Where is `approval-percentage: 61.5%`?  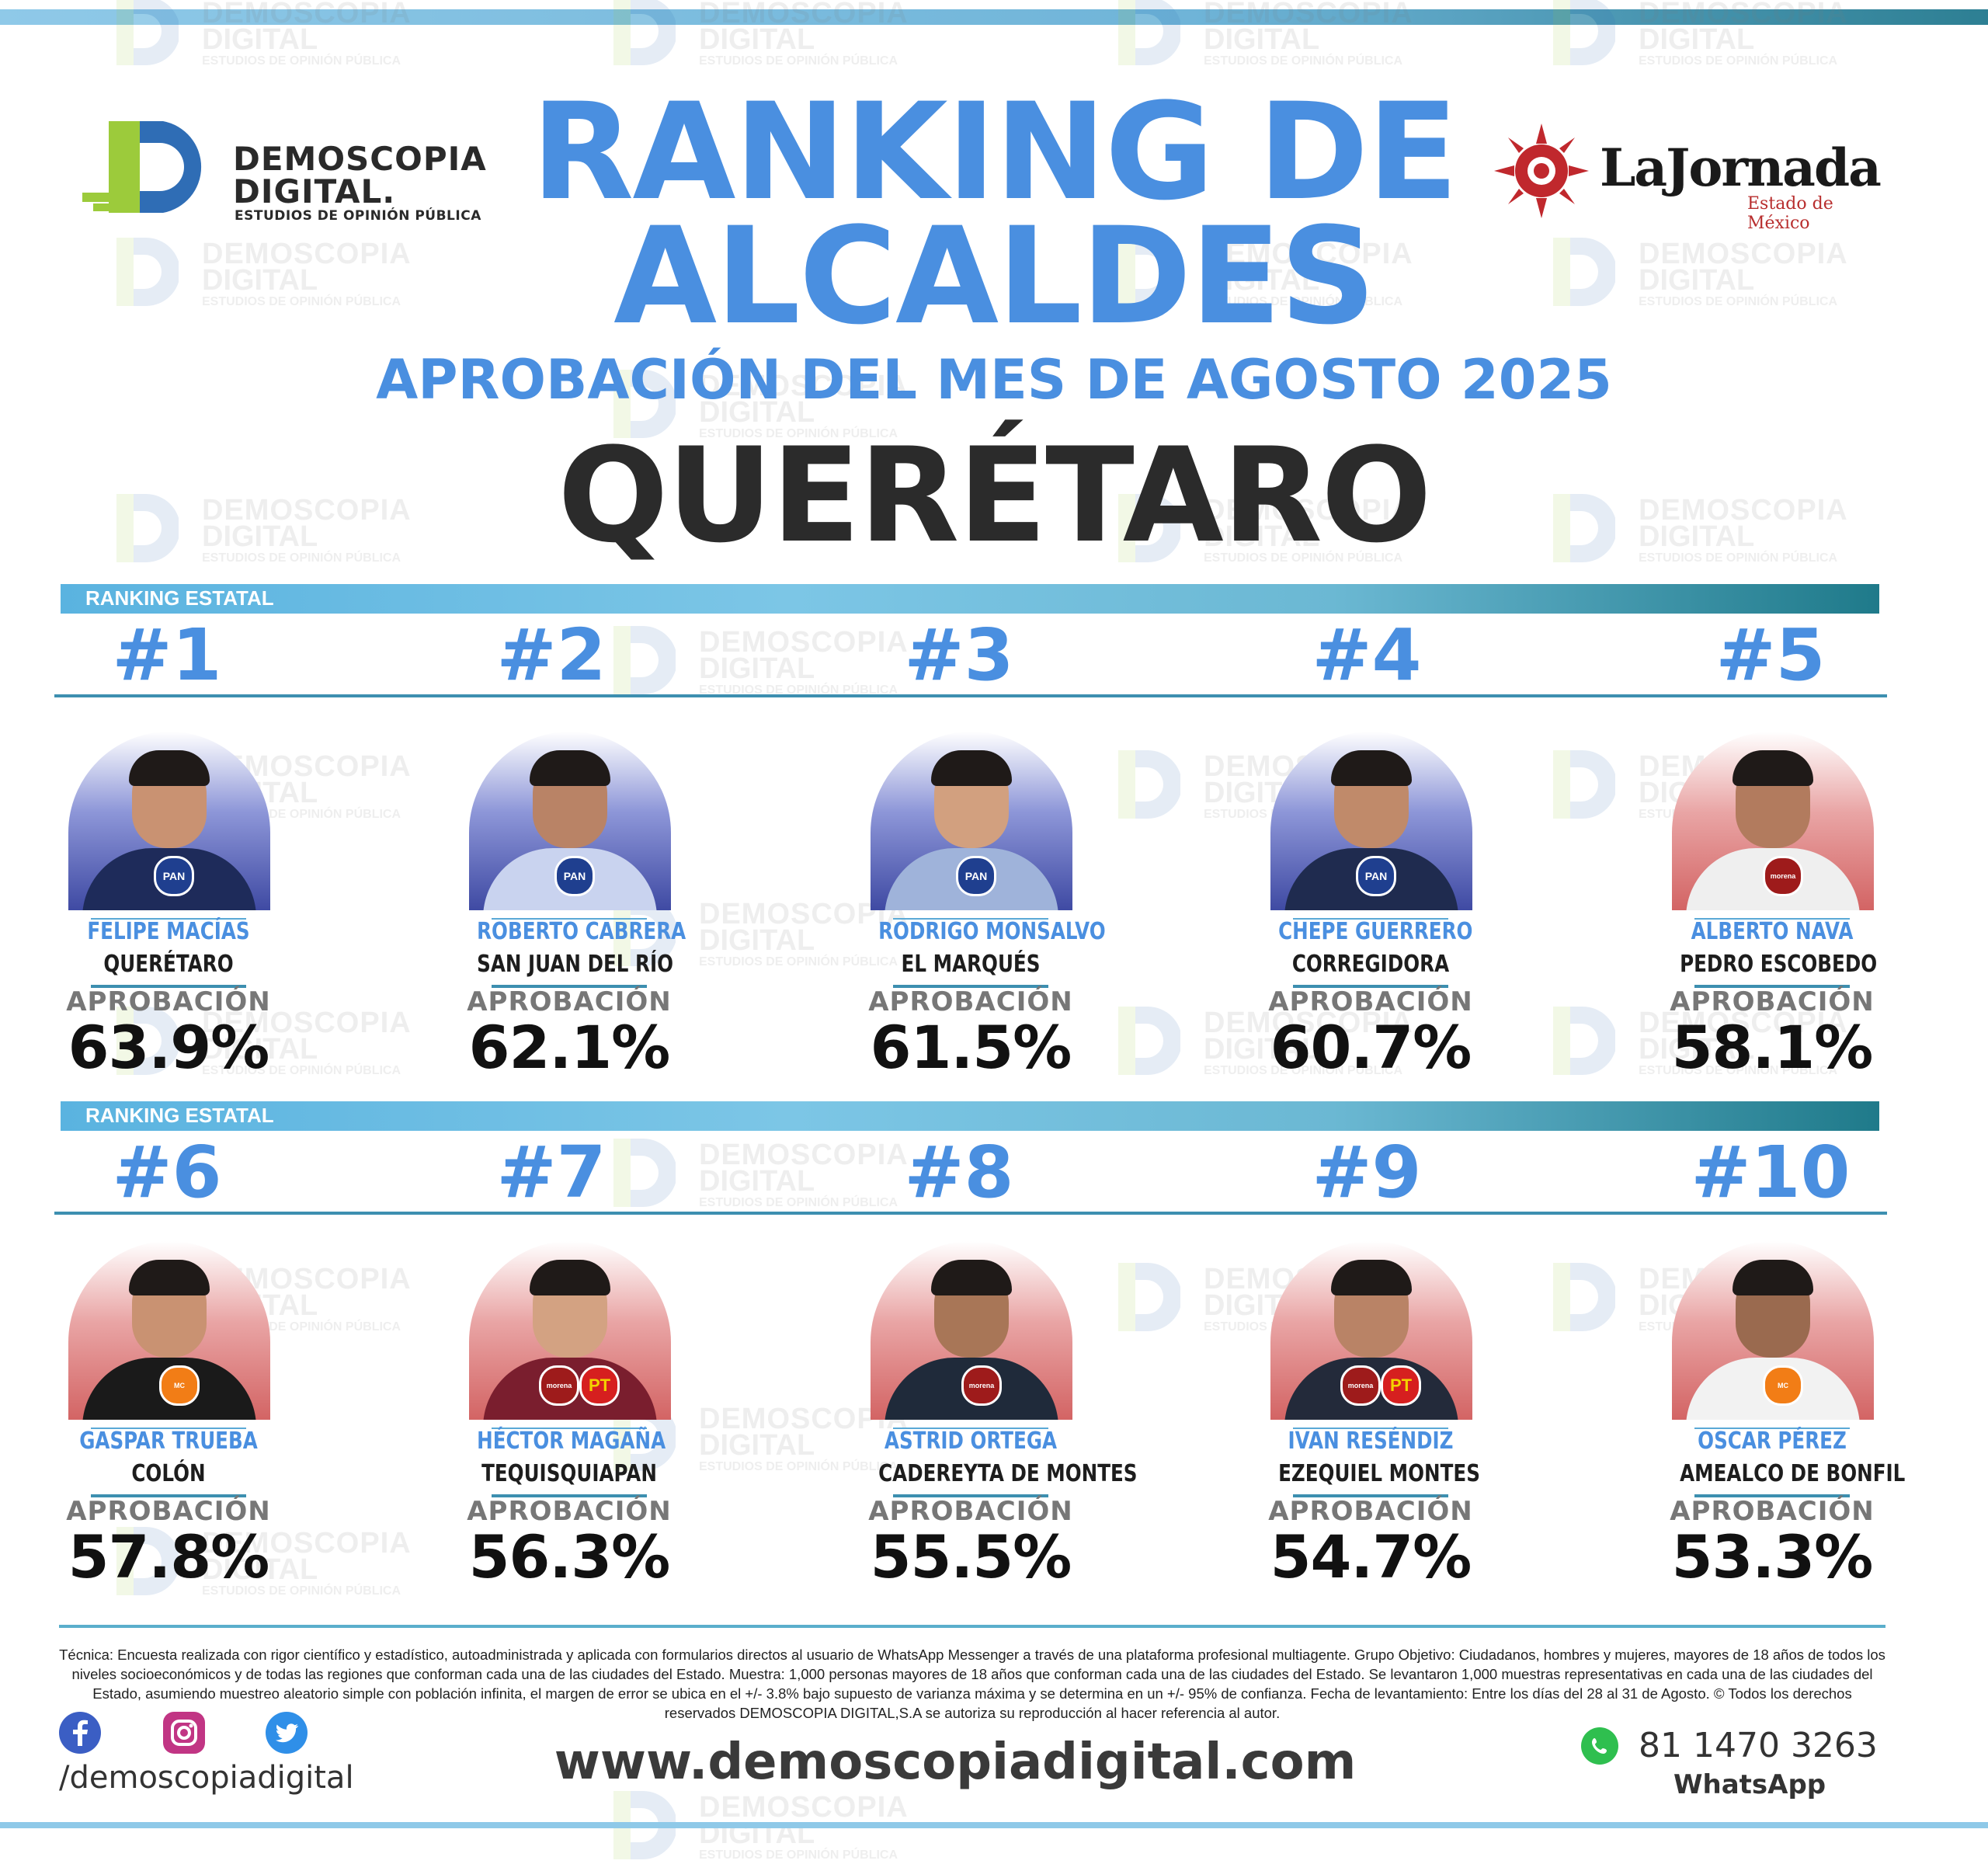 approval-percentage: 61.5% is located at coordinates (971, 1047).